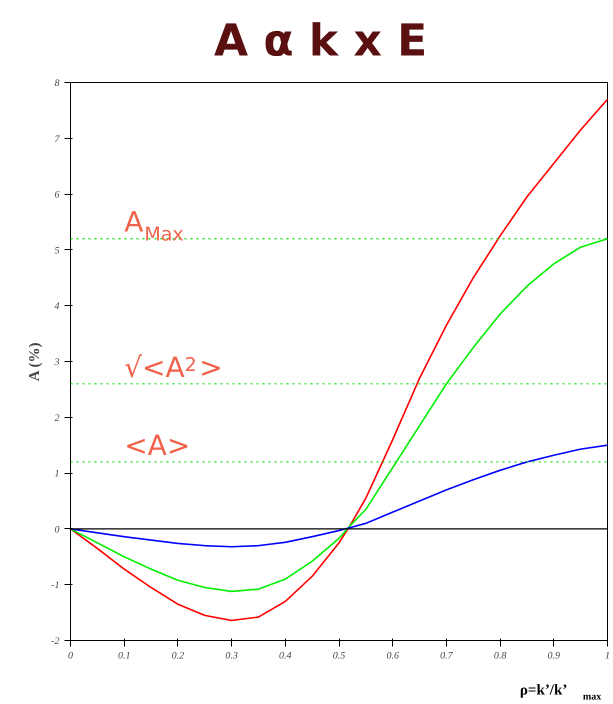 The image size is (613, 704). Describe the element at coordinates (124, 656) in the screenshot. I see `x-tick-label: 0.1` at that location.